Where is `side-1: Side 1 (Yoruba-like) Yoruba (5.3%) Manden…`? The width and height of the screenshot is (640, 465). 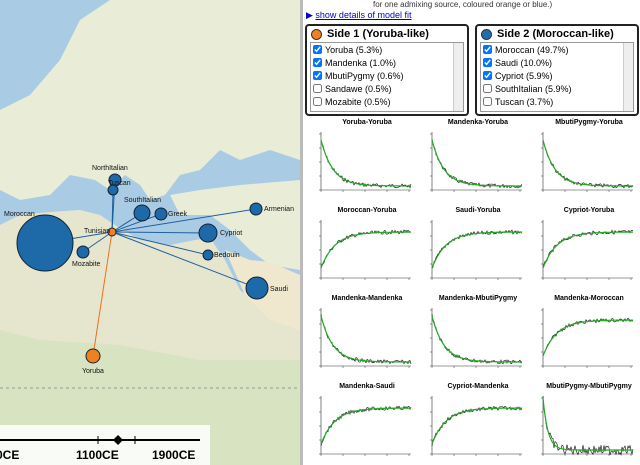
side-1: Side 1 (Yoruba-like) Yoruba (5.3%) Manden… is located at coordinates (387, 70).